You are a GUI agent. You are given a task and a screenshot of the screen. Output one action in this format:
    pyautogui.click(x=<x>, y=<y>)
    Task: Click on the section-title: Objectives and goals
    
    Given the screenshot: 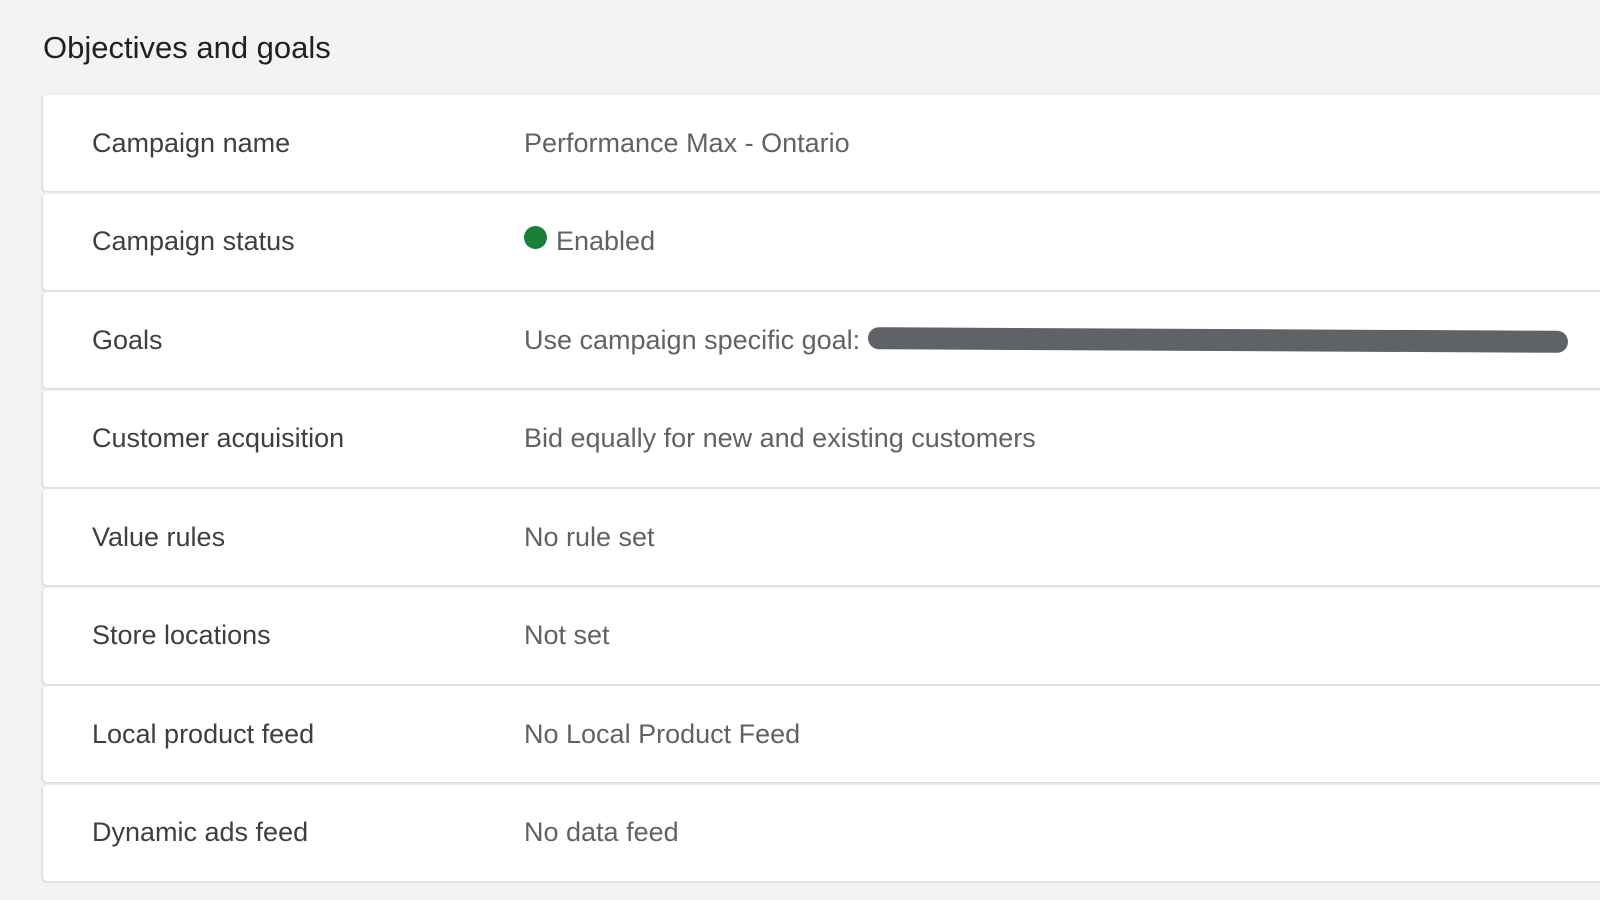 What is the action you would take?
    pyautogui.click(x=187, y=47)
    